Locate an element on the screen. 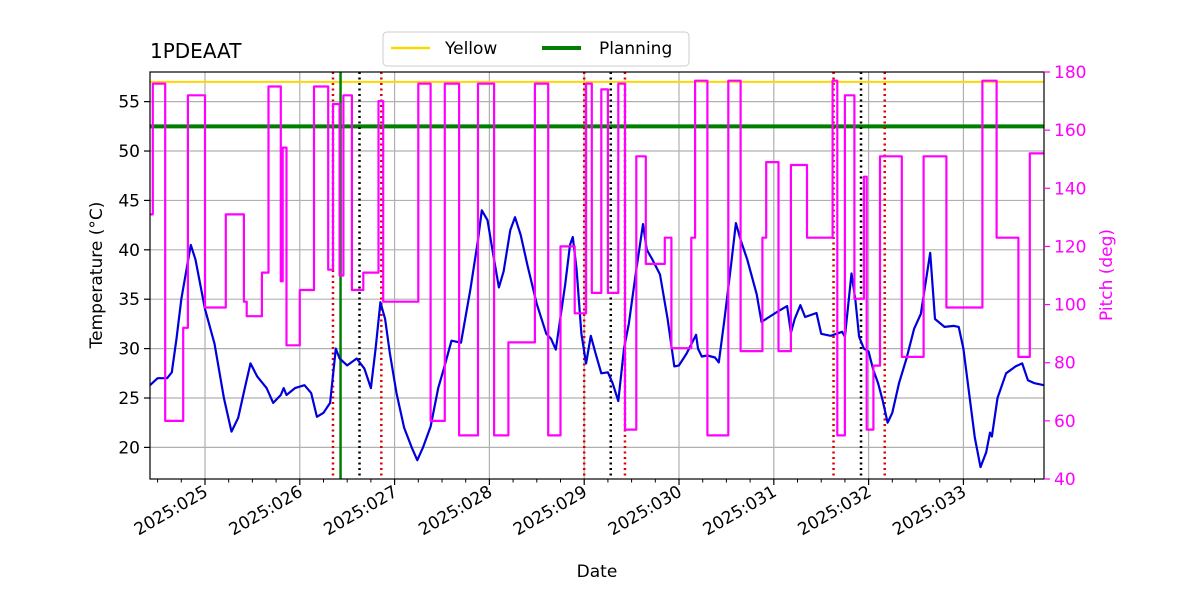 Image resolution: width=1200 pixels, height=600 pixels. x-tick-label: 2025:026 is located at coordinates (266, 511).